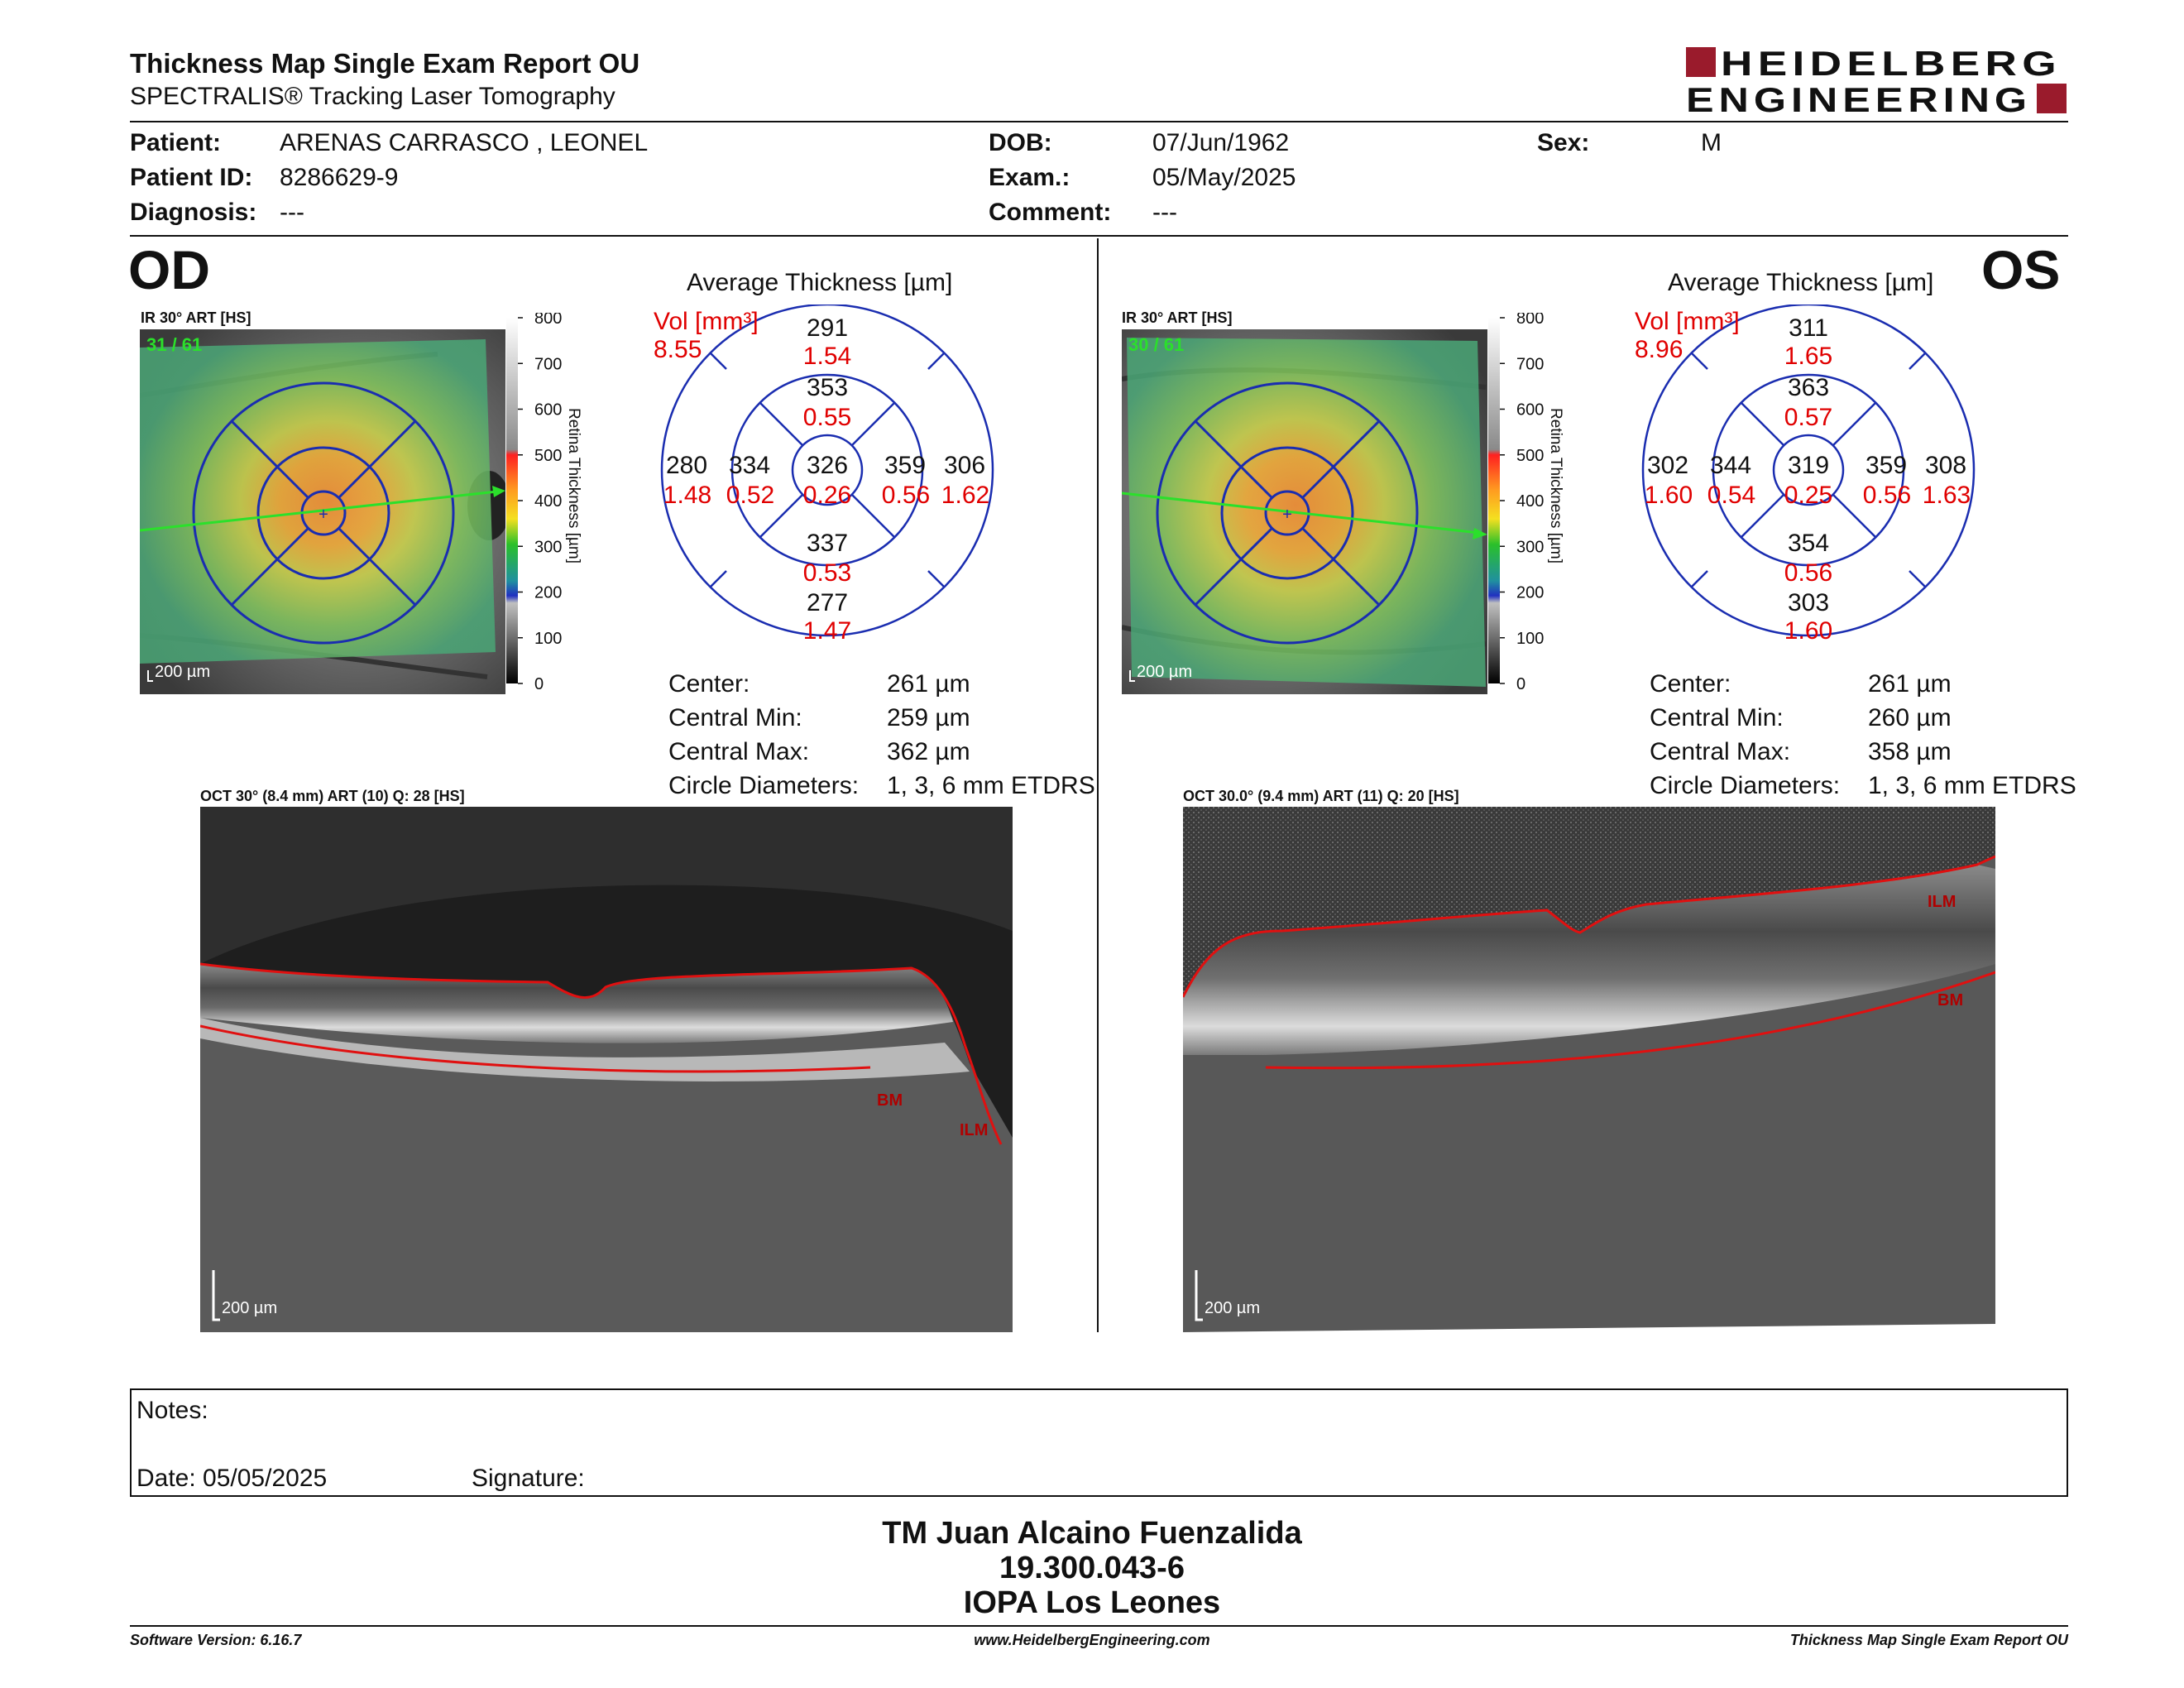 The width and height of the screenshot is (2184, 1688). I want to click on inner-superior-thickness-od: 353, so click(827, 387).